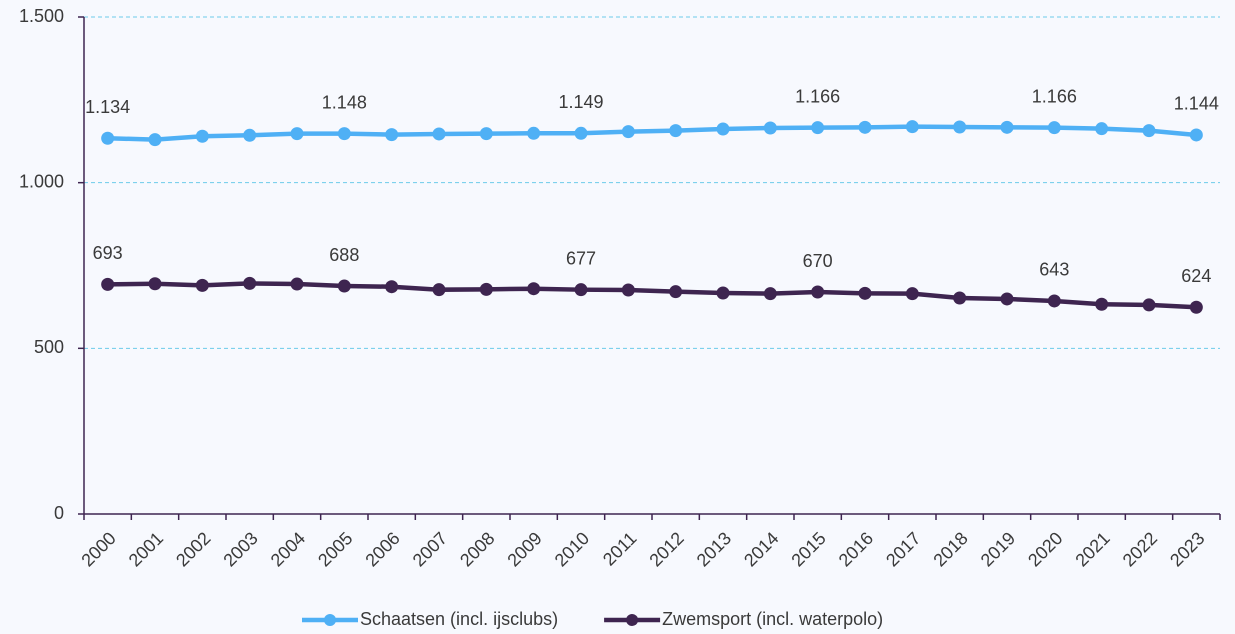  I want to click on x-tick-label: 2010, so click(572, 549).